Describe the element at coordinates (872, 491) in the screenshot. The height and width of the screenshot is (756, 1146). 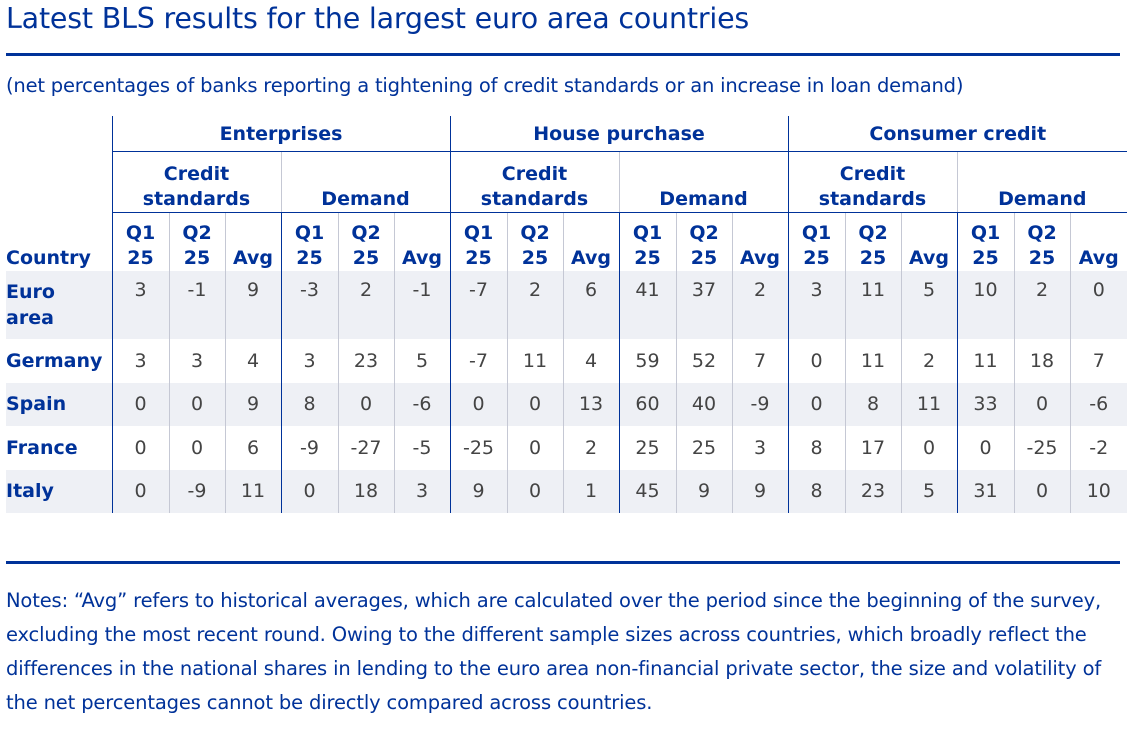
I see `table-cell: 23` at that location.